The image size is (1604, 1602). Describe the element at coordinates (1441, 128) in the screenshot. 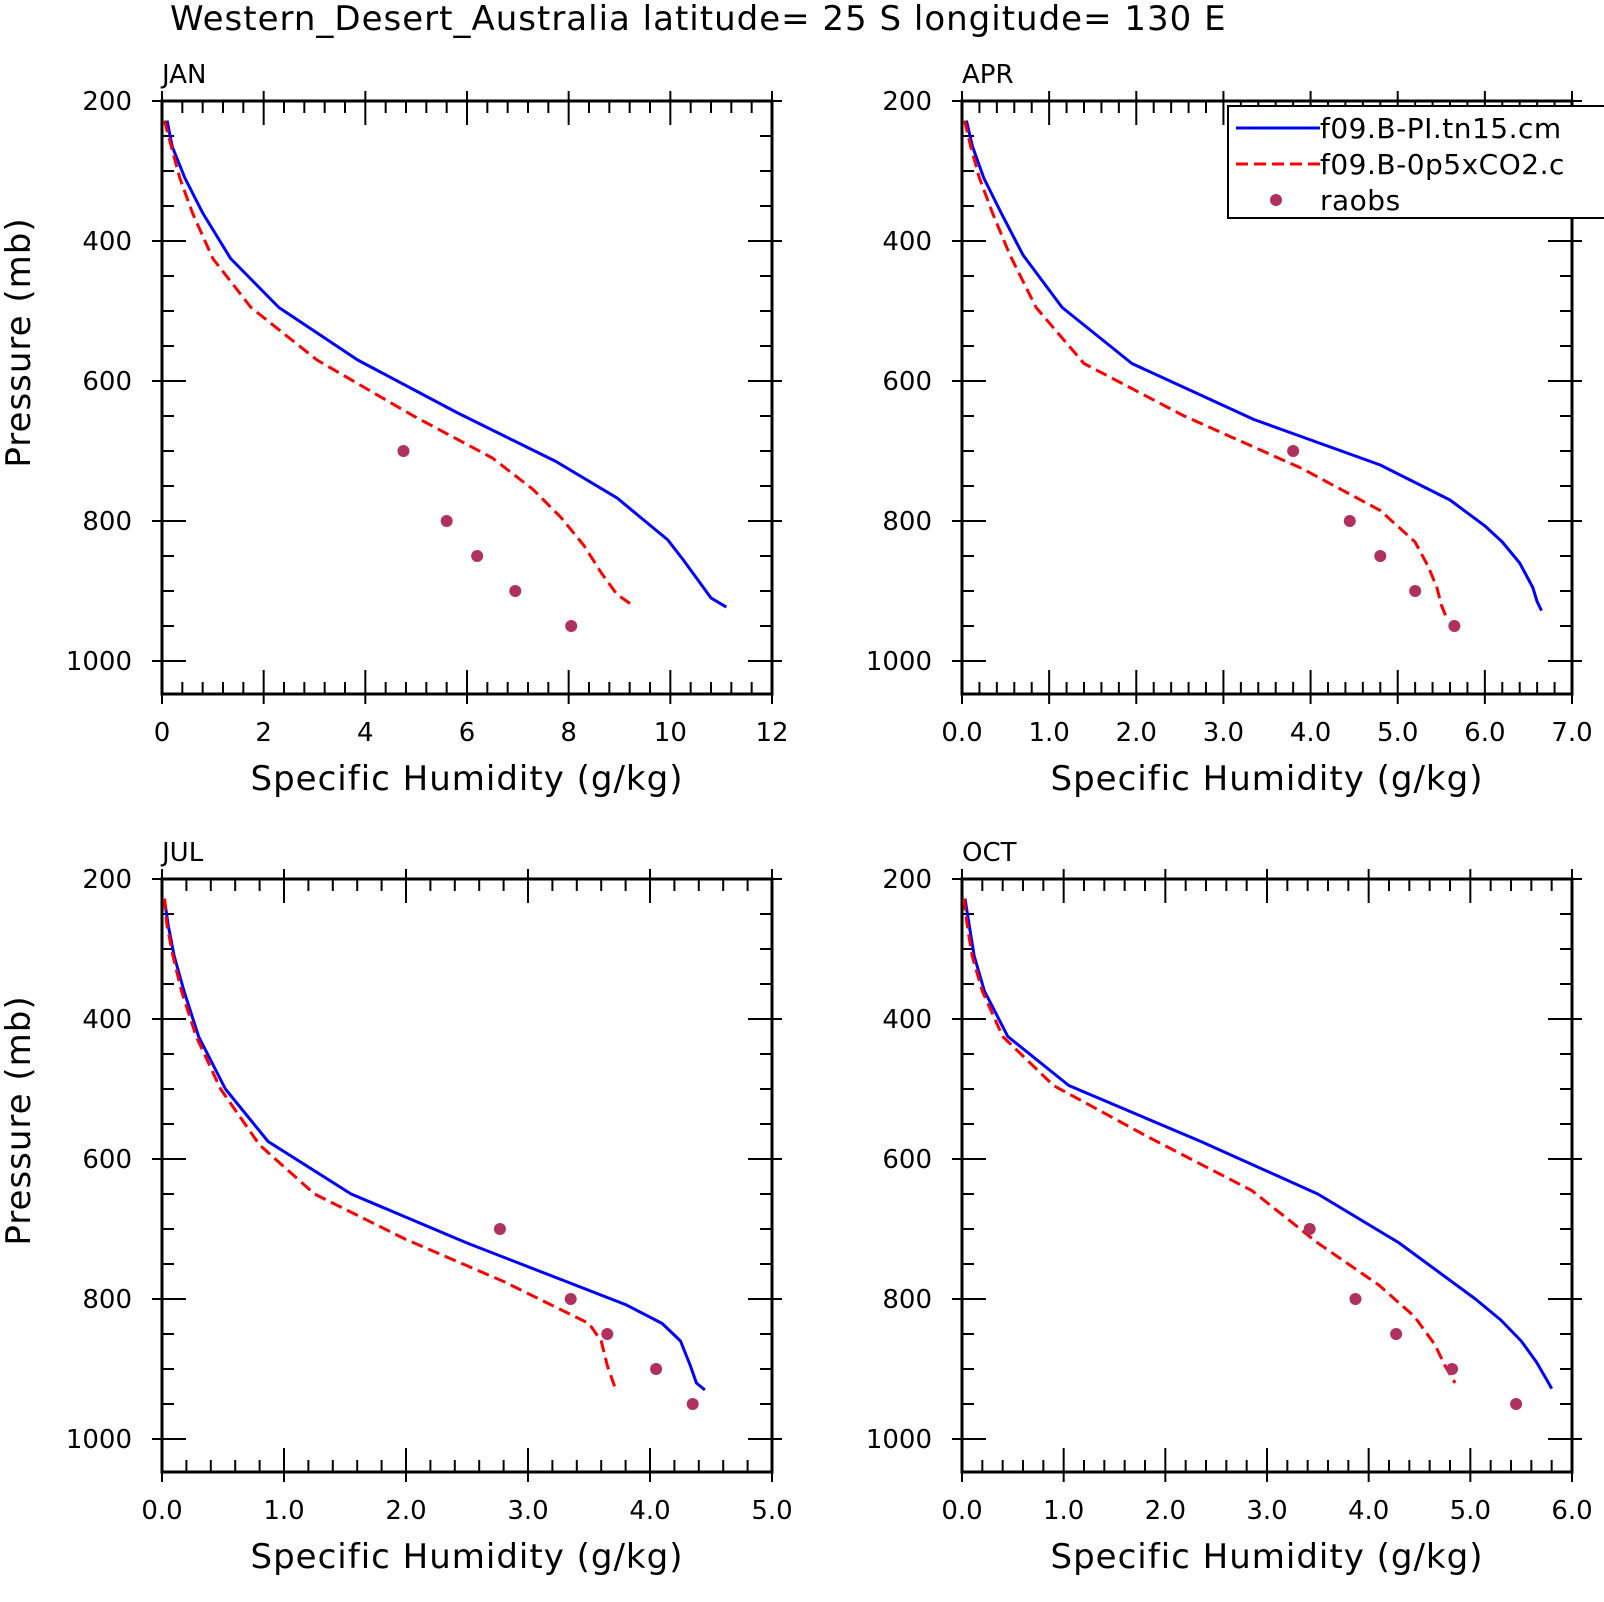

I see `legend-label: f09.B-PI.tn15.cm` at that location.